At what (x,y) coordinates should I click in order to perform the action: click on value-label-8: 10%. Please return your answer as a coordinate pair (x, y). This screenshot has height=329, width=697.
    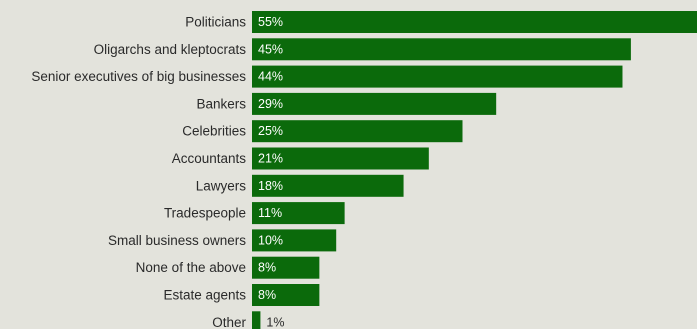
    Looking at the image, I should click on (270, 240).